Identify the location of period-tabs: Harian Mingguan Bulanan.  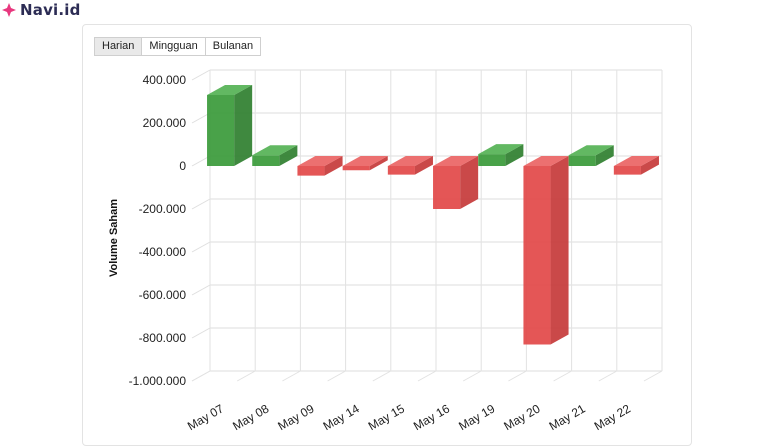
(178, 46).